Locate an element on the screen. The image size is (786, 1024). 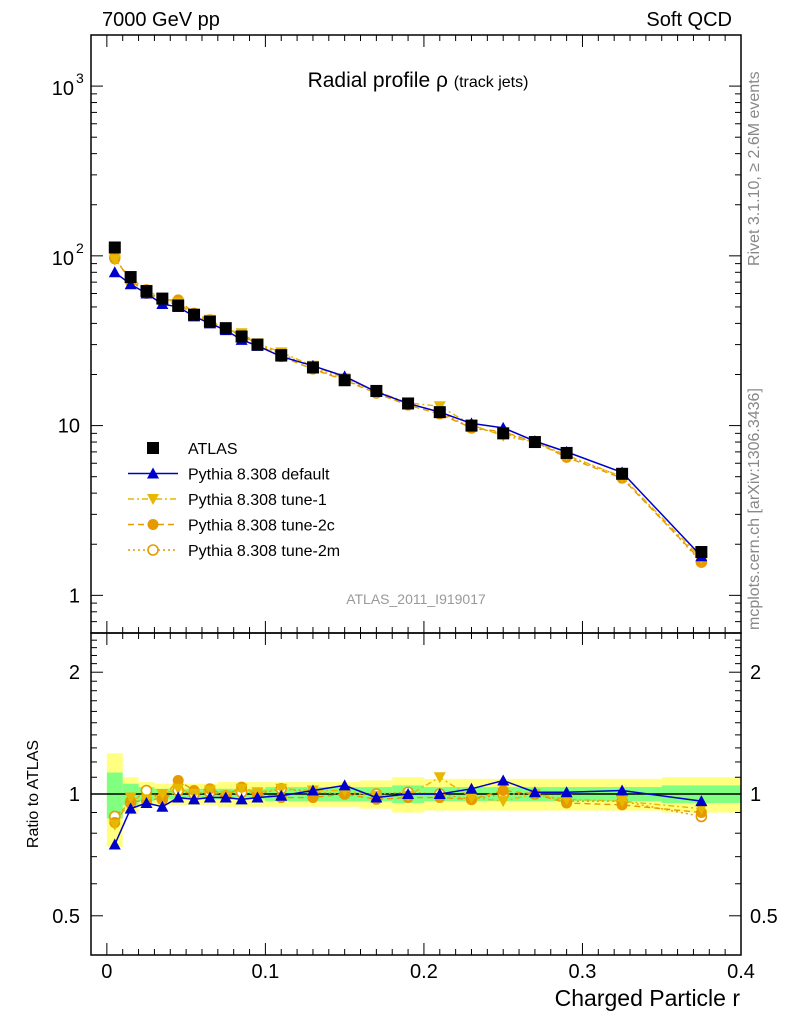
chart-title-suffix: (track jets) is located at coordinates (491, 82).